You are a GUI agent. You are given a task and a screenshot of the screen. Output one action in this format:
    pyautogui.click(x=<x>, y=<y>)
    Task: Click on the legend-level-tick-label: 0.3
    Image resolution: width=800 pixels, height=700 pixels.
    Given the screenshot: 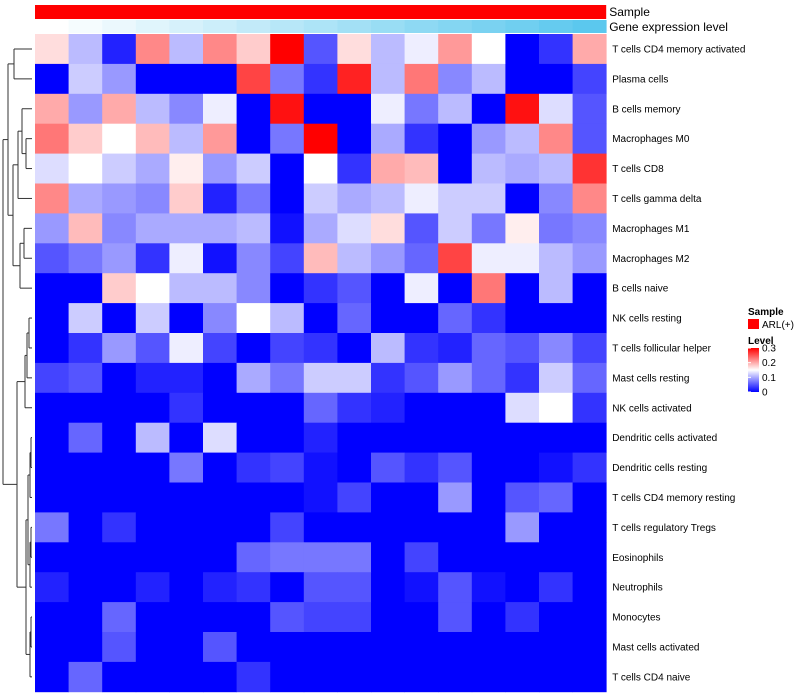 What is the action you would take?
    pyautogui.click(x=769, y=349)
    